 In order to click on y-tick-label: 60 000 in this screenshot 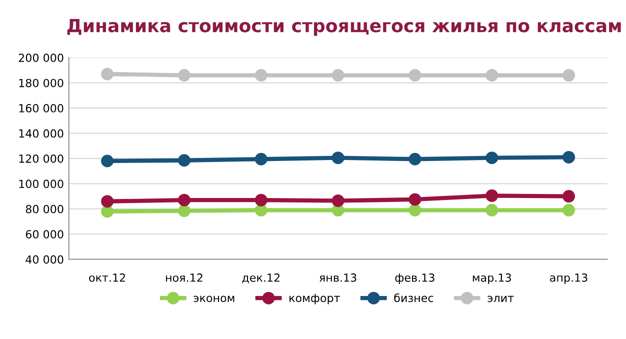, I will do `click(45, 234)`.